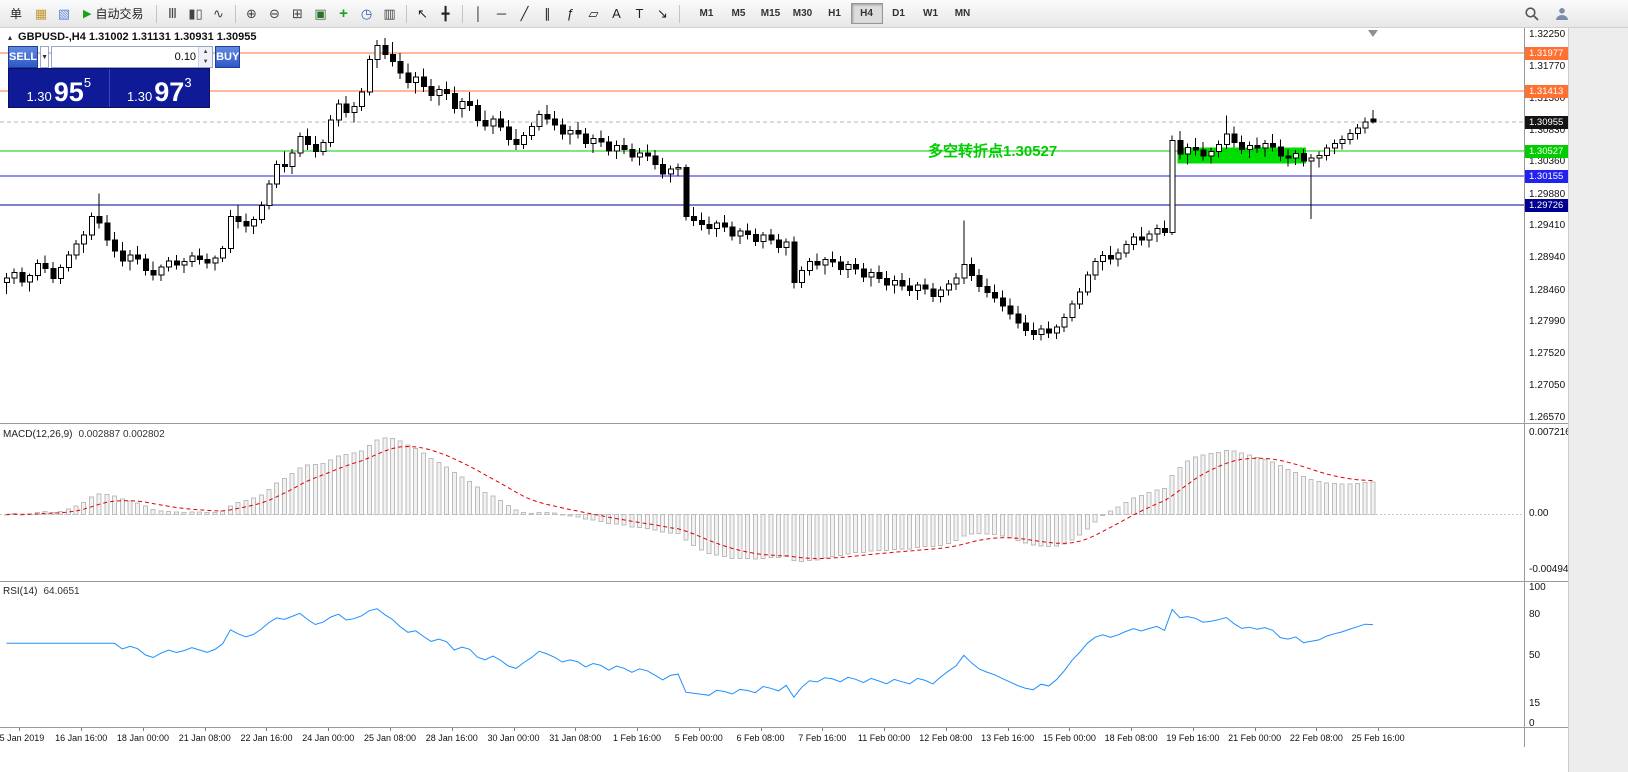 This screenshot has height=772, width=1628. What do you see at coordinates (1547, 385) in the screenshot?
I see `price-axis-tick: 1.27050` at bounding box center [1547, 385].